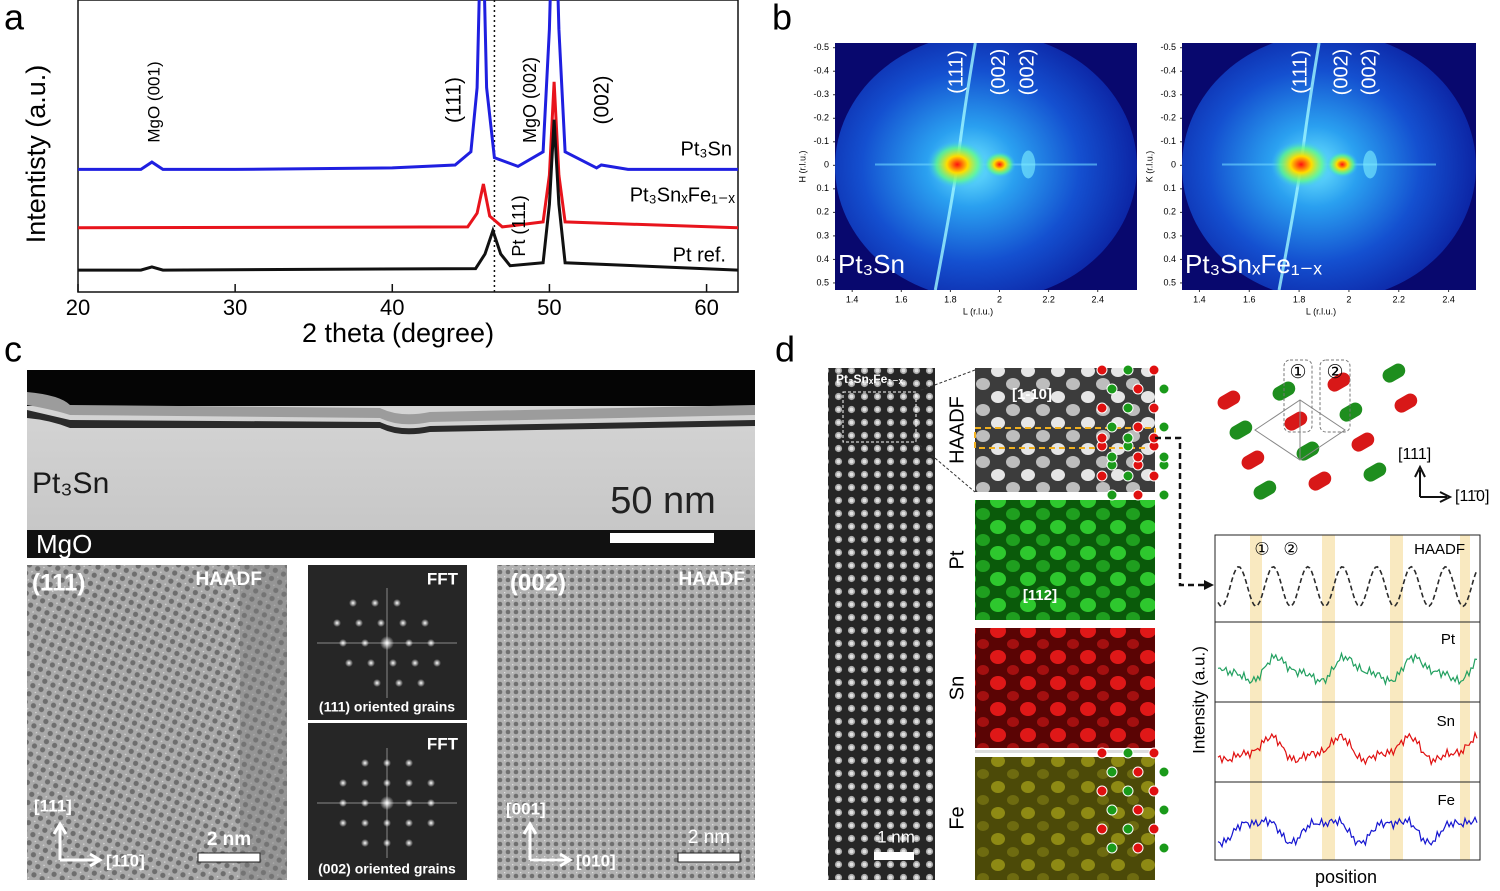 The height and width of the screenshot is (891, 1500). I want to click on y-tick-label: 0.2, so click(822, 212).